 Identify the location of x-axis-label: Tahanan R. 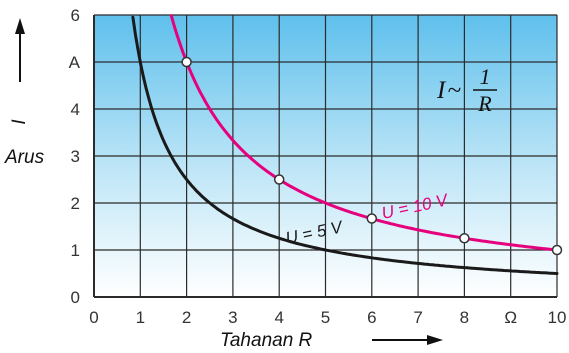
(266, 340).